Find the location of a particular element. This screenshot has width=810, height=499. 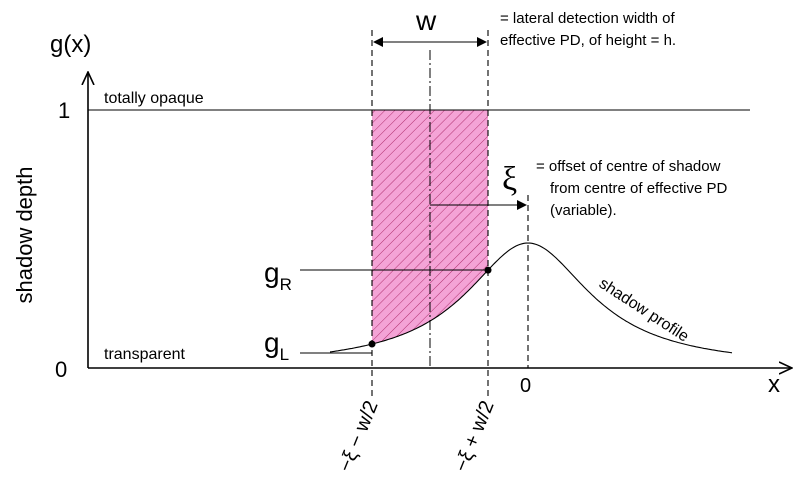

gr-label: gR is located at coordinates (278, 275).